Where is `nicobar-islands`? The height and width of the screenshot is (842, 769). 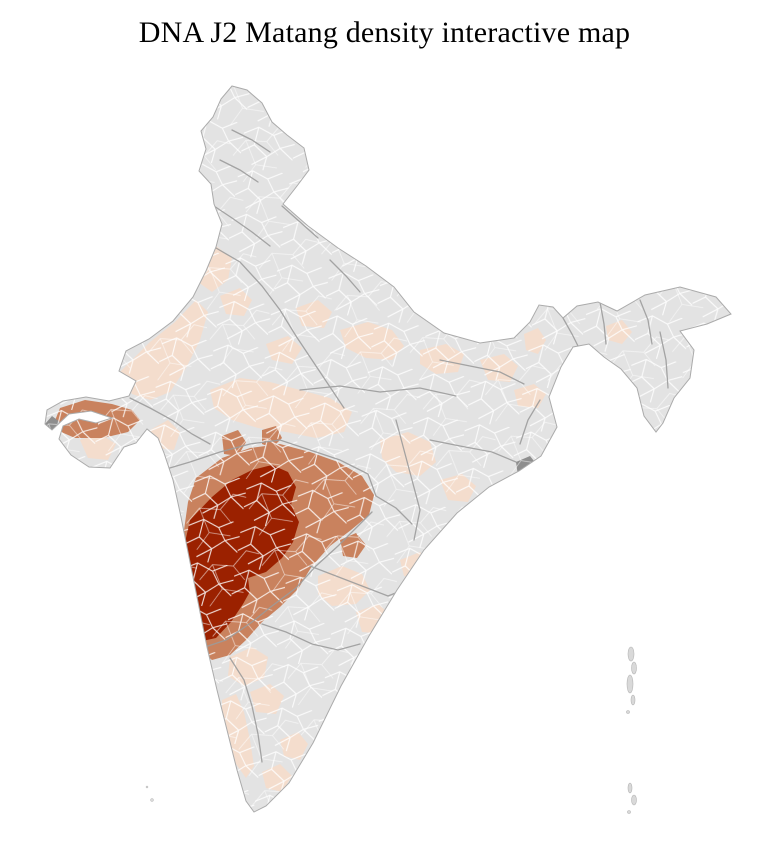 nicobar-islands is located at coordinates (632, 798).